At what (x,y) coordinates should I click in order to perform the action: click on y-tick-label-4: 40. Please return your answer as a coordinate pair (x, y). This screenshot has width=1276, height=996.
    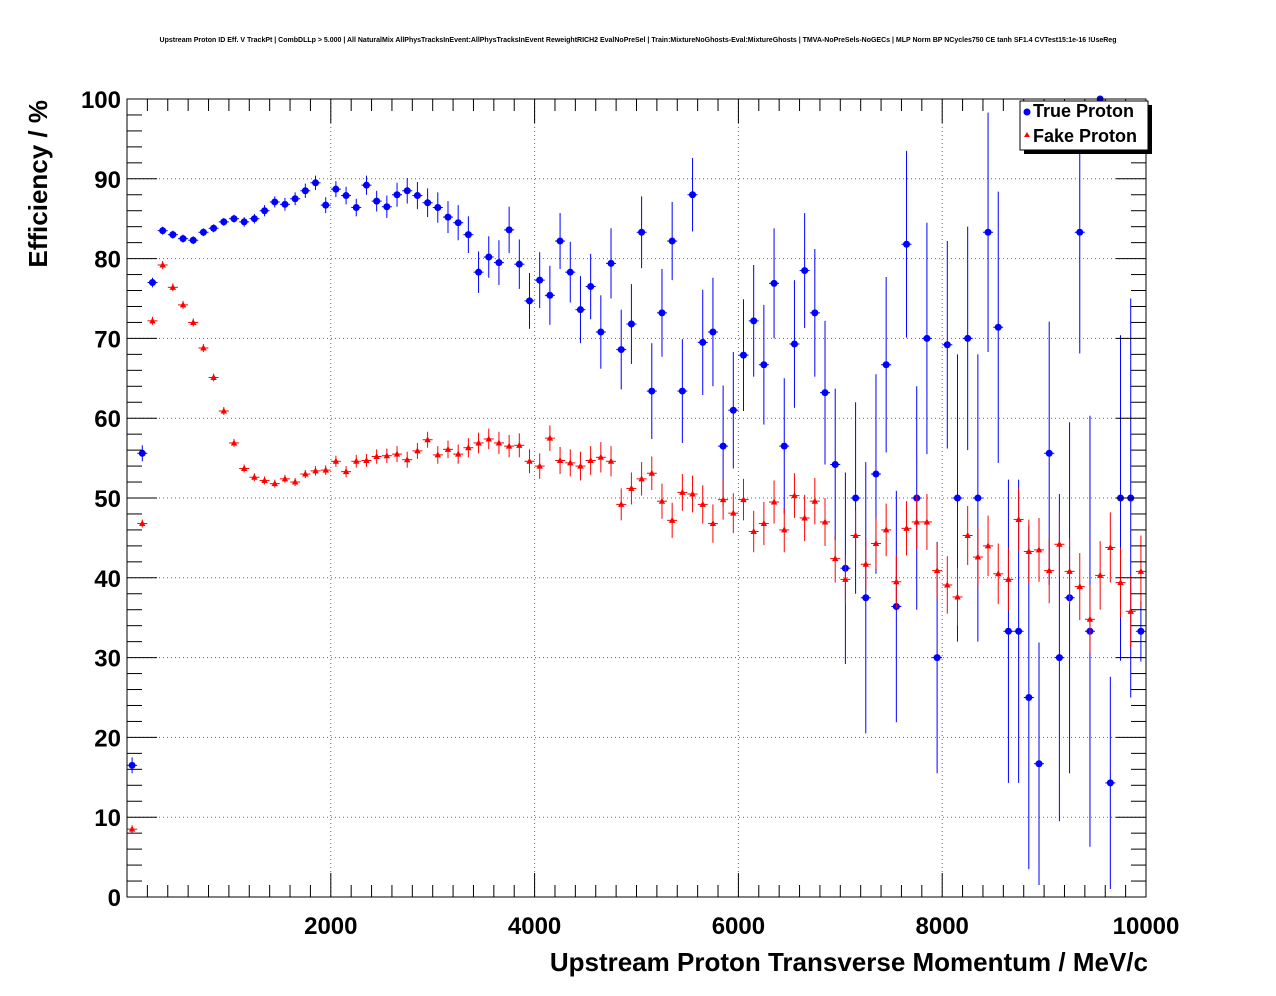
    Looking at the image, I should click on (107, 579).